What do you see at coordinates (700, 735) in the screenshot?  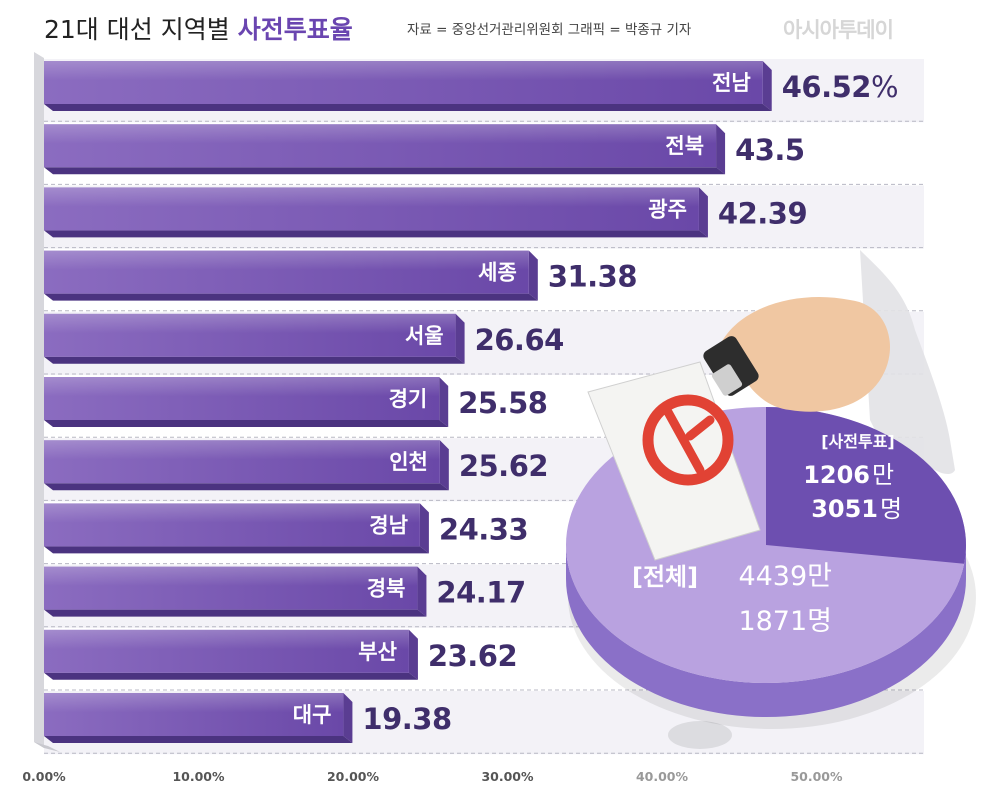 I see `jeju-island-shape` at bounding box center [700, 735].